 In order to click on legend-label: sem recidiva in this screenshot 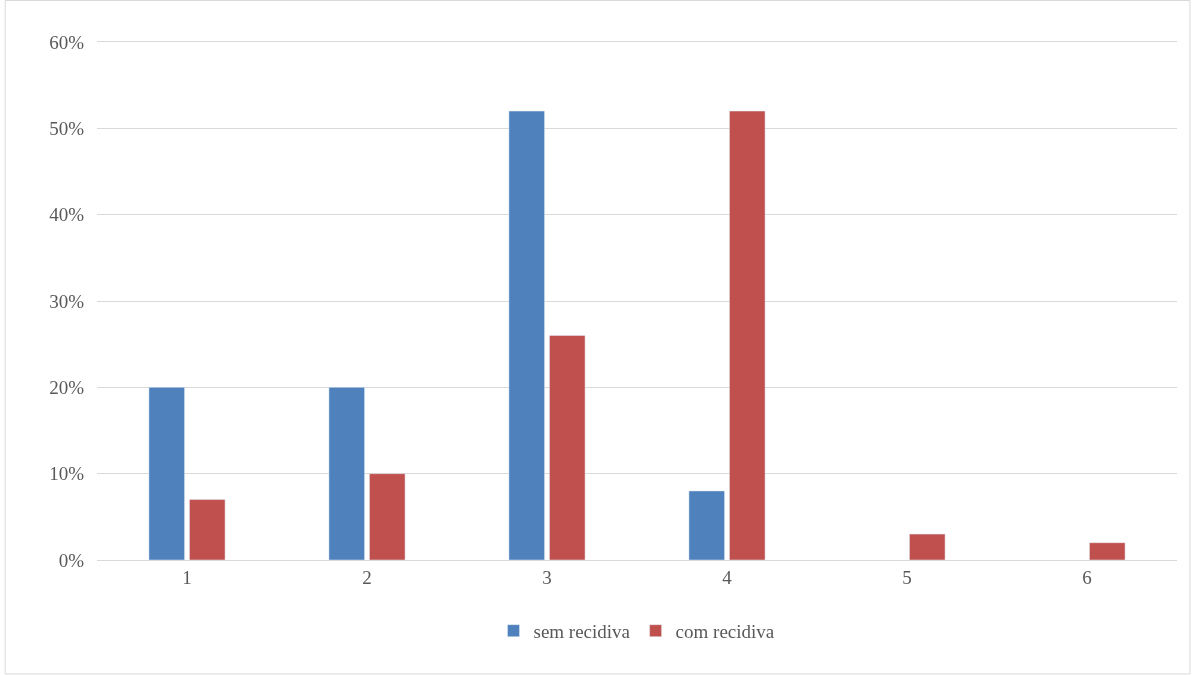, I will do `click(582, 632)`.